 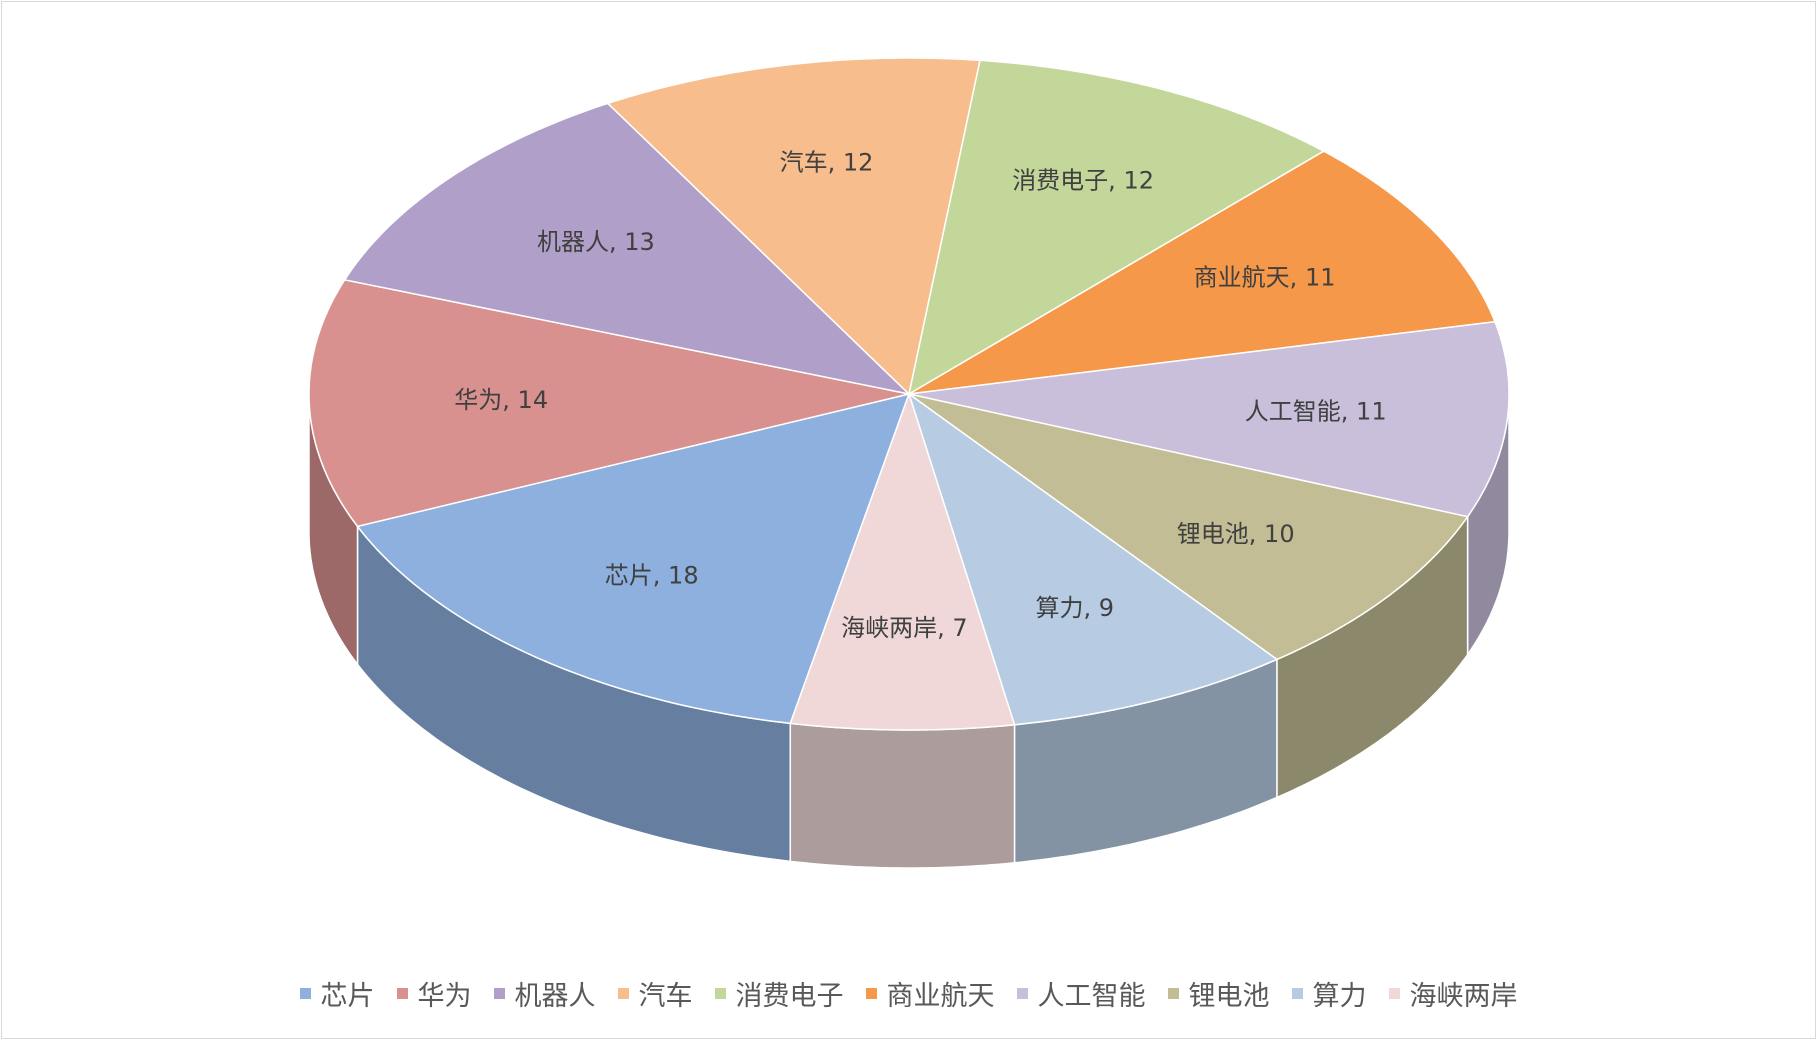 What do you see at coordinates (1083, 180) in the screenshot?
I see `data-label-4: 消费电子, 12` at bounding box center [1083, 180].